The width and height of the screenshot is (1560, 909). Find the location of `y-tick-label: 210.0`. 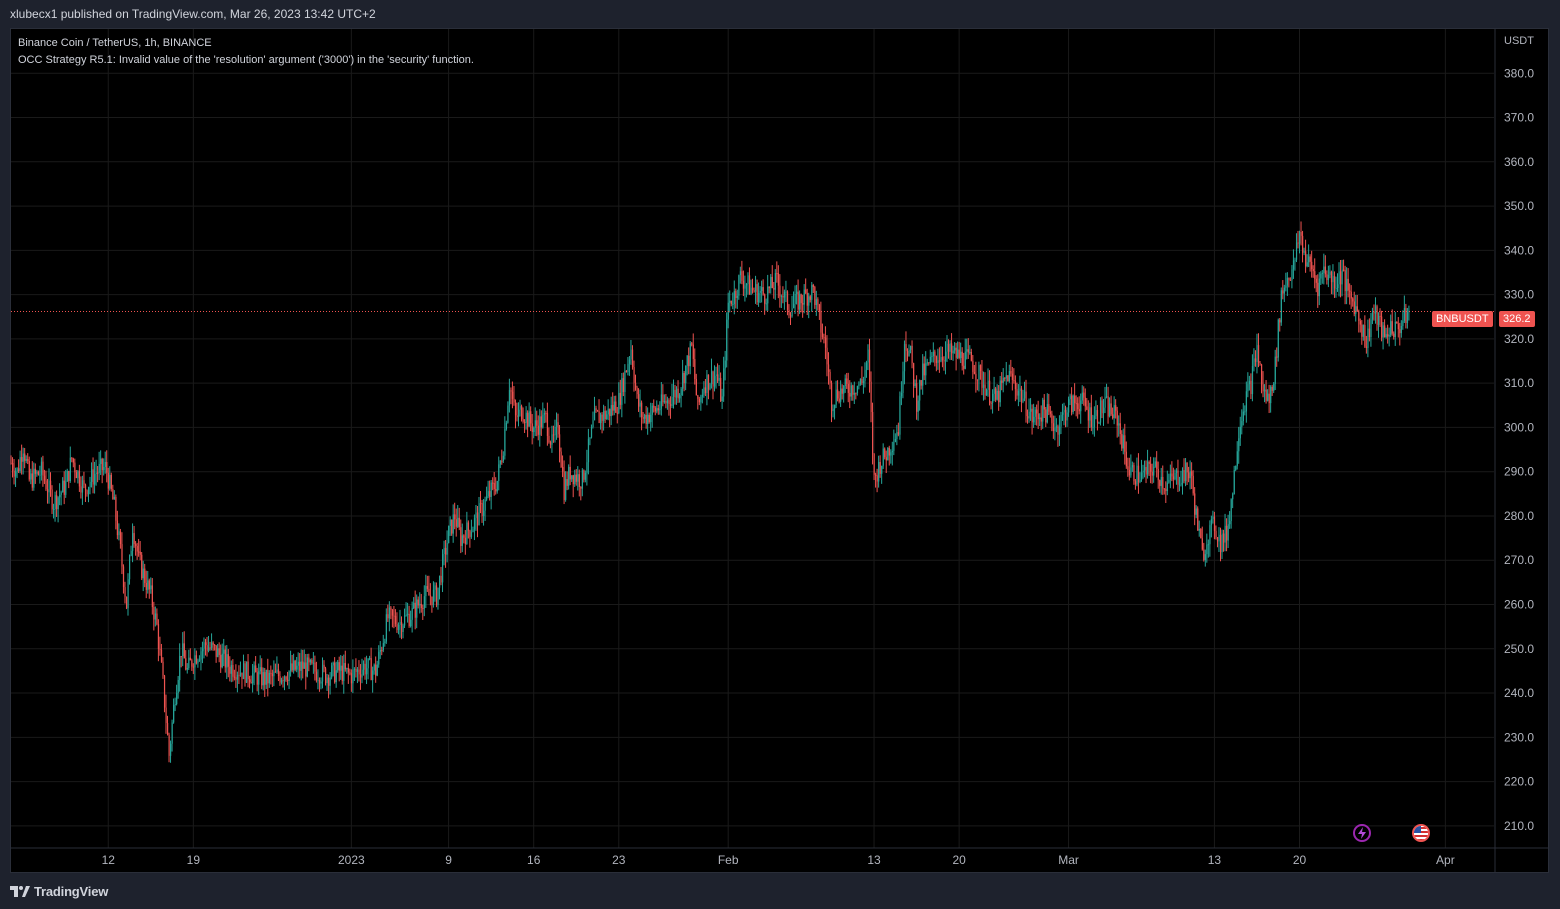

y-tick-label: 210.0 is located at coordinates (1519, 826).